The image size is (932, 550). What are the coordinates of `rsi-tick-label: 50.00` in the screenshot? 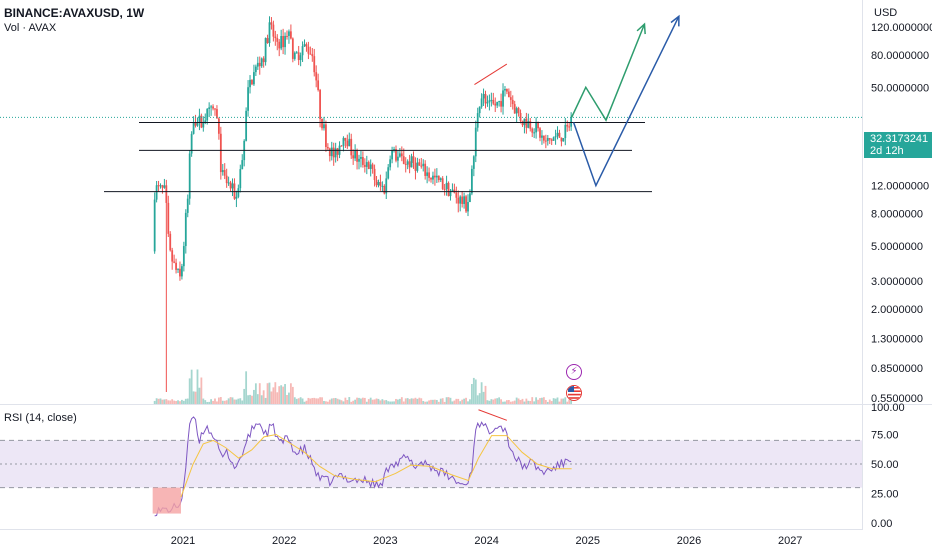 It's located at (885, 465).